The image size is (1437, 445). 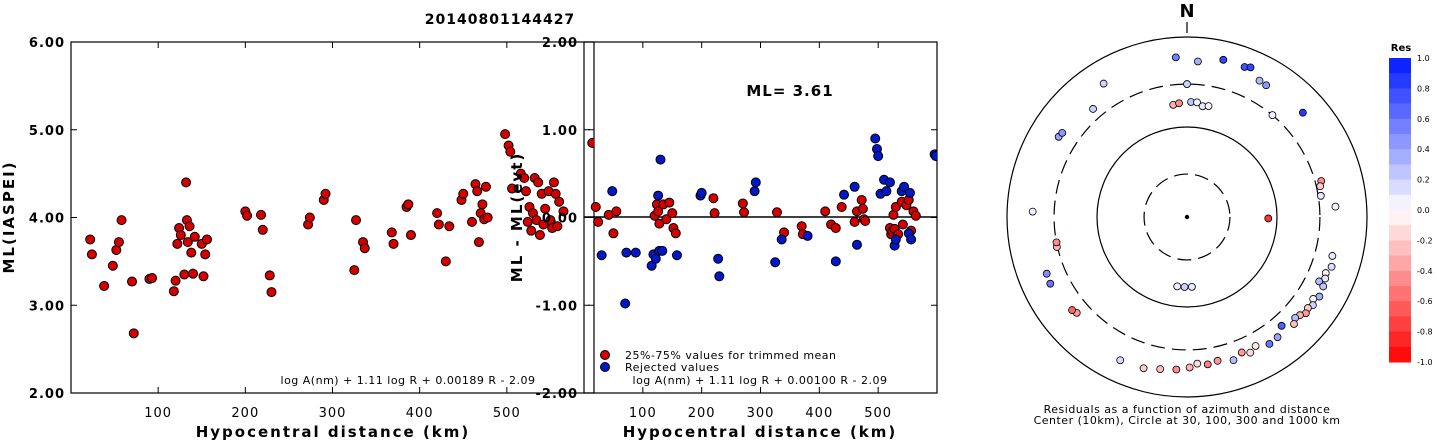 What do you see at coordinates (500, 20) in the screenshot?
I see `figure-title: 20140801144427` at bounding box center [500, 20].